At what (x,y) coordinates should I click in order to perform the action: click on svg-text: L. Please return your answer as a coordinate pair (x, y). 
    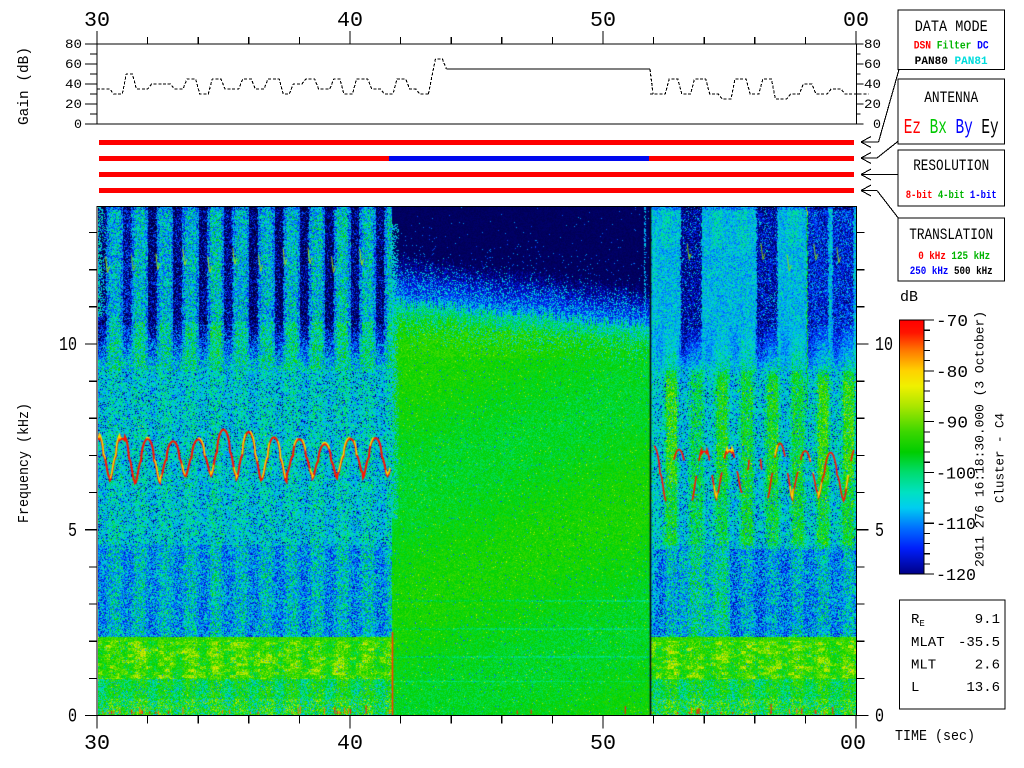
    Looking at the image, I should click on (915, 688).